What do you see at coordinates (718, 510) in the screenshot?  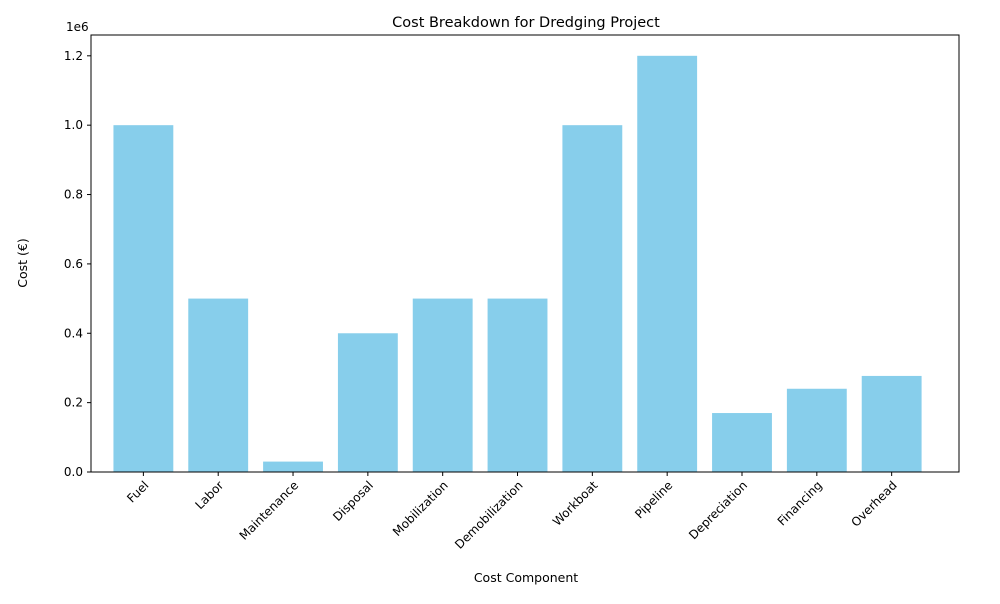 I see `x-tick-label: Depreciation` at bounding box center [718, 510].